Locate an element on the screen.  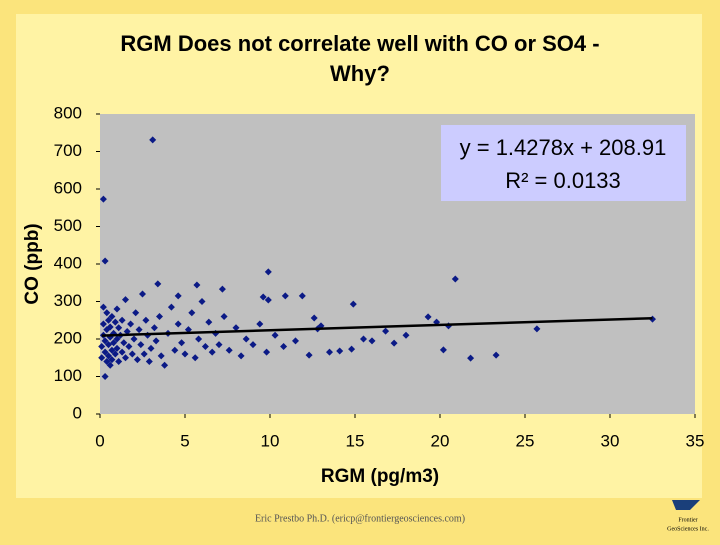
y-tick-label: 500 is located at coordinates (68, 225).